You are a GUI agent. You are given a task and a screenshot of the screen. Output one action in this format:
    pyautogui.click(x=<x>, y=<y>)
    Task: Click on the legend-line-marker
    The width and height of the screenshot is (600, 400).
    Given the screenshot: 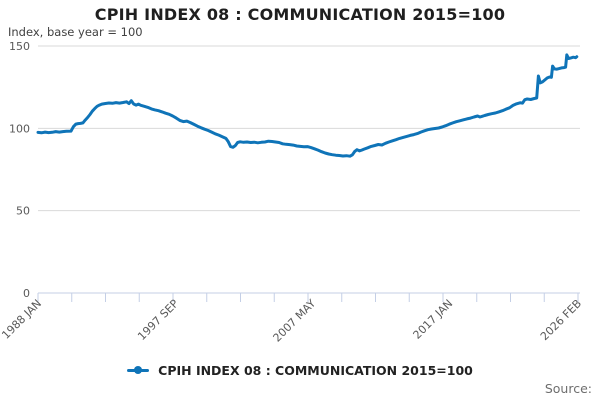 What is the action you would take?
    pyautogui.click(x=138, y=370)
    